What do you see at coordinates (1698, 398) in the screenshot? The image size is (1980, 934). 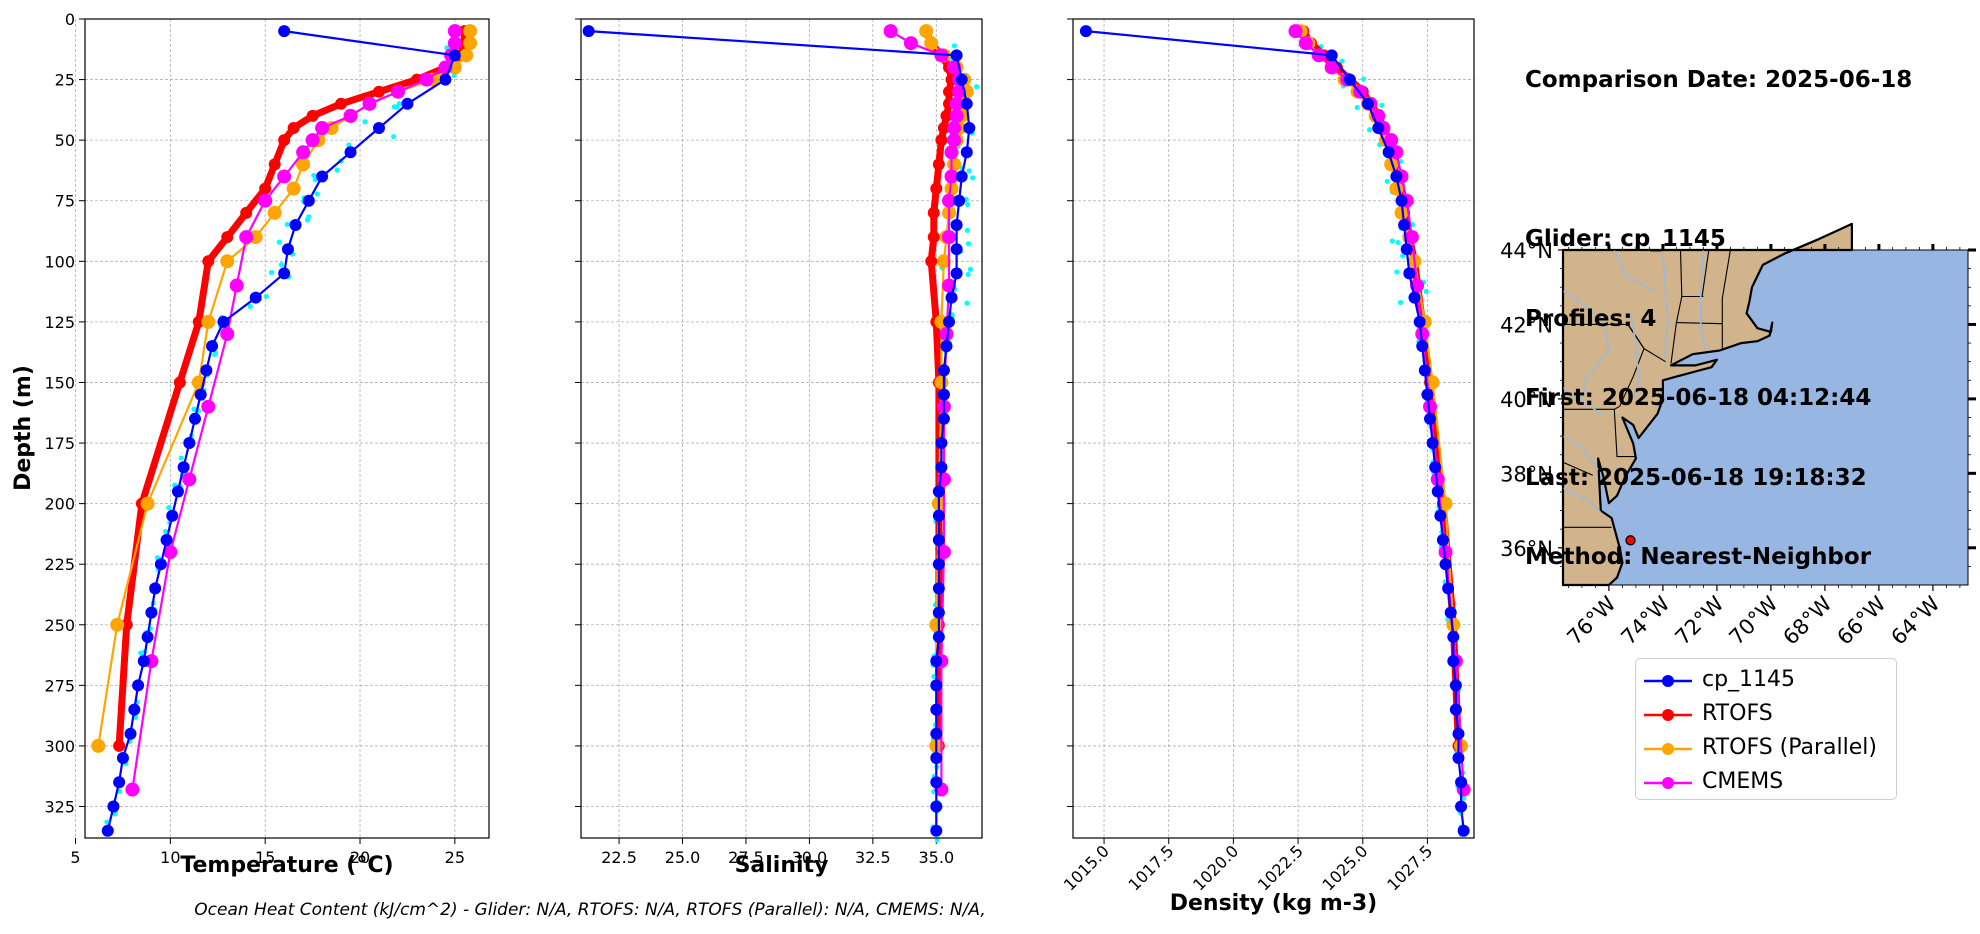 I see `first-profile-time: First: 2025-06-18 04:12:44` at bounding box center [1698, 398].